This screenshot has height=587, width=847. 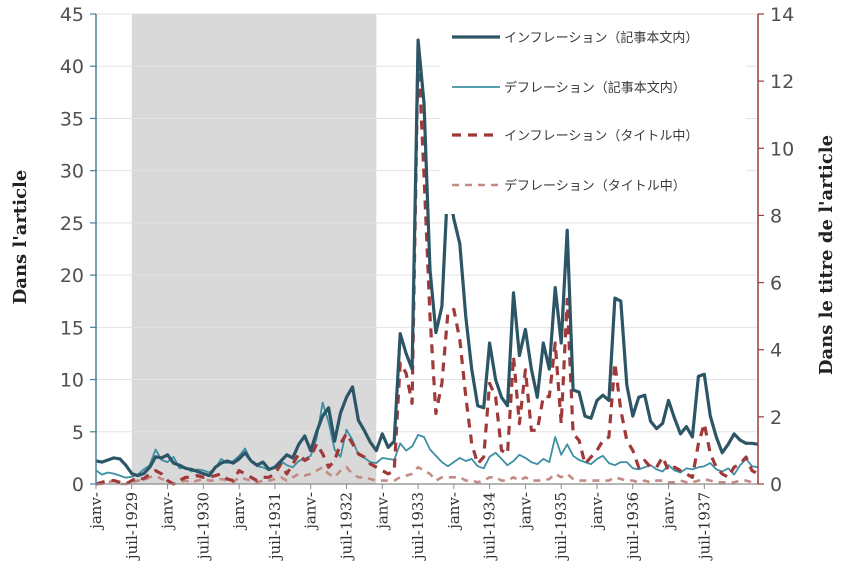 I want to click on right-tick-label: 2, so click(x=776, y=418).